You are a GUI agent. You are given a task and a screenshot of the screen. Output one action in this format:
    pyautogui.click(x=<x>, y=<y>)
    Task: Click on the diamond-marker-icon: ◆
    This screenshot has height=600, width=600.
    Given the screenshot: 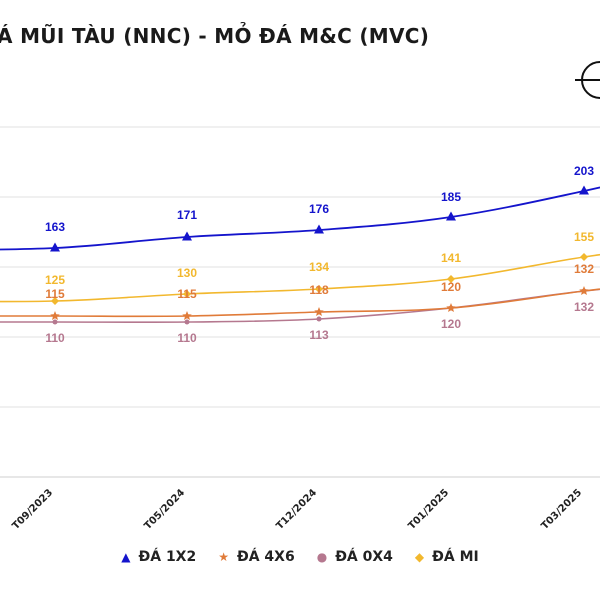 What is the action you would take?
    pyautogui.click(x=419, y=557)
    